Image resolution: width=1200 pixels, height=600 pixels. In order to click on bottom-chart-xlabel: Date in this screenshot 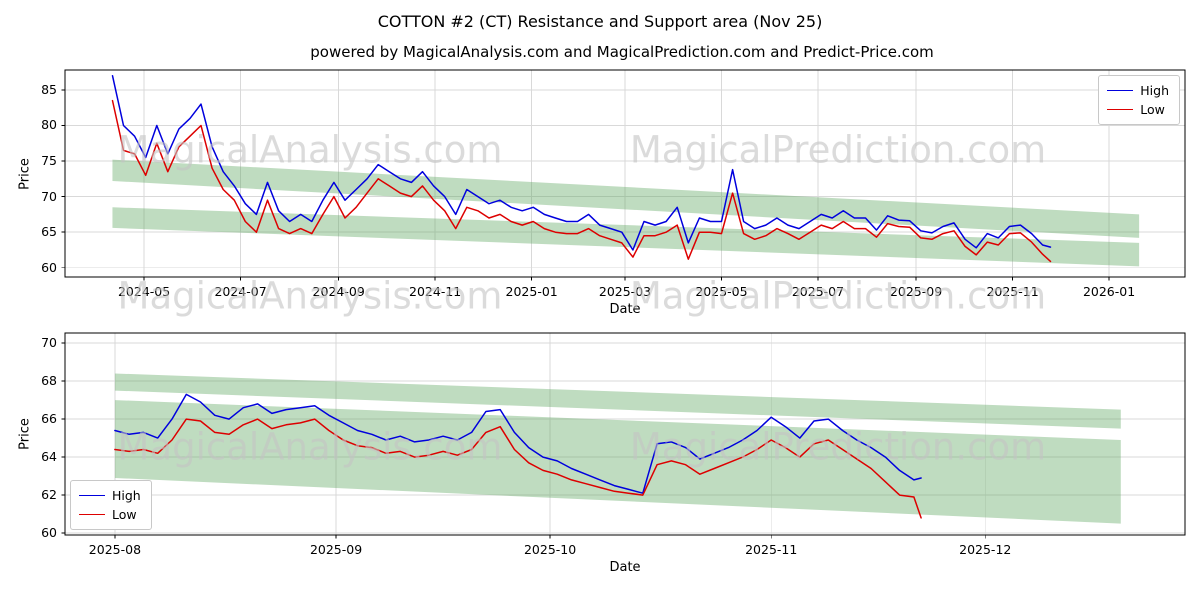, I will do `click(625, 567)`.